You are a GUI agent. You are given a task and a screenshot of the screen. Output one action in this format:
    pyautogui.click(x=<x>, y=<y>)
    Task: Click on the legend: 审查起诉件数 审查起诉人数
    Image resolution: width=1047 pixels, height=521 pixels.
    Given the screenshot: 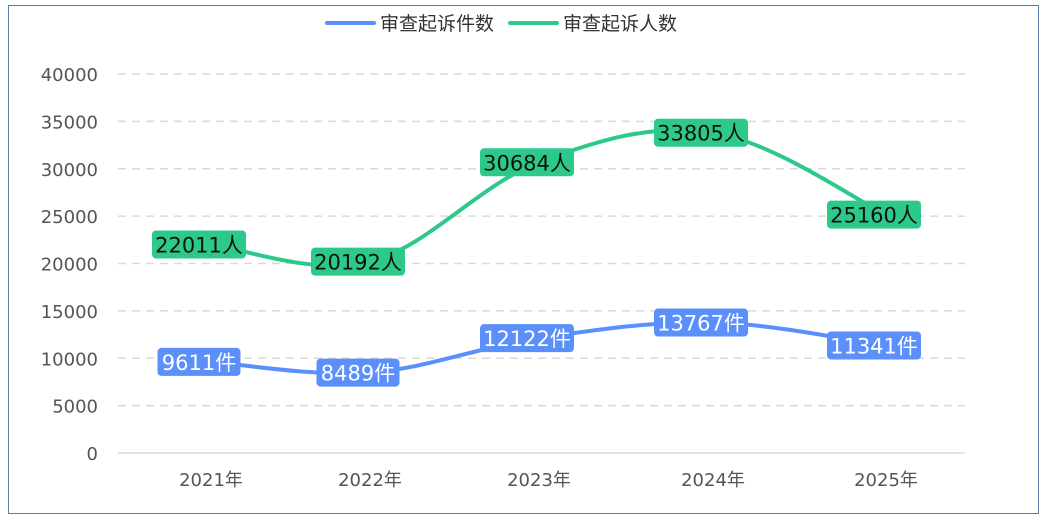 What is the action you would take?
    pyautogui.click(x=501, y=24)
    